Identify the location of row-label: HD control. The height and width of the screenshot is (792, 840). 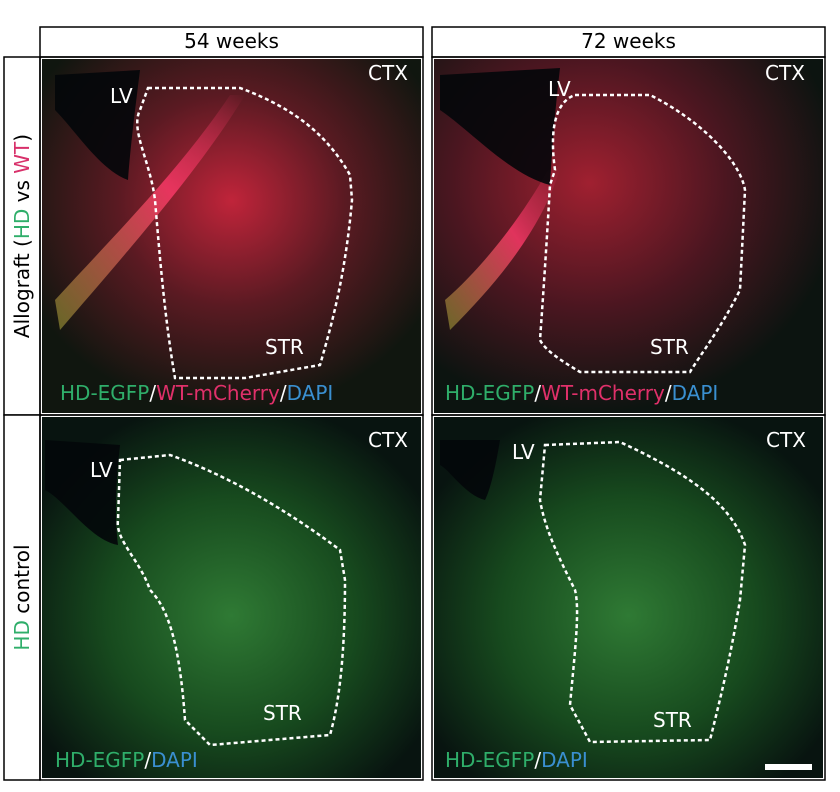
(22, 597).